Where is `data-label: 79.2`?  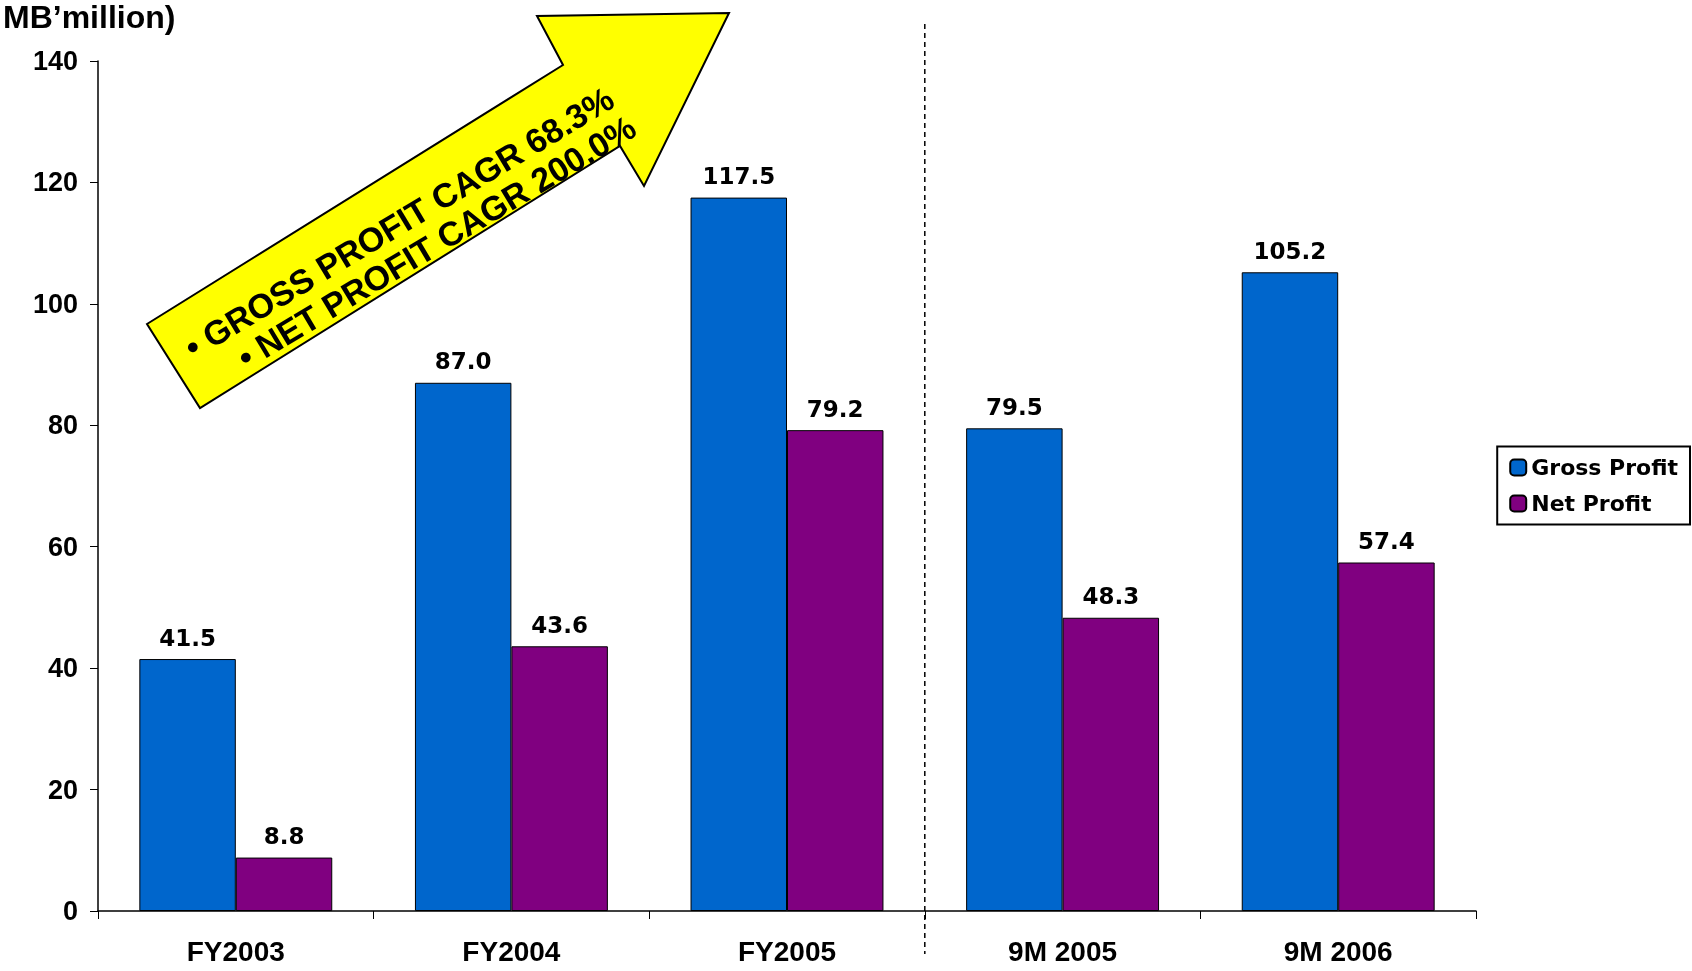 data-label: 79.2 is located at coordinates (835, 408).